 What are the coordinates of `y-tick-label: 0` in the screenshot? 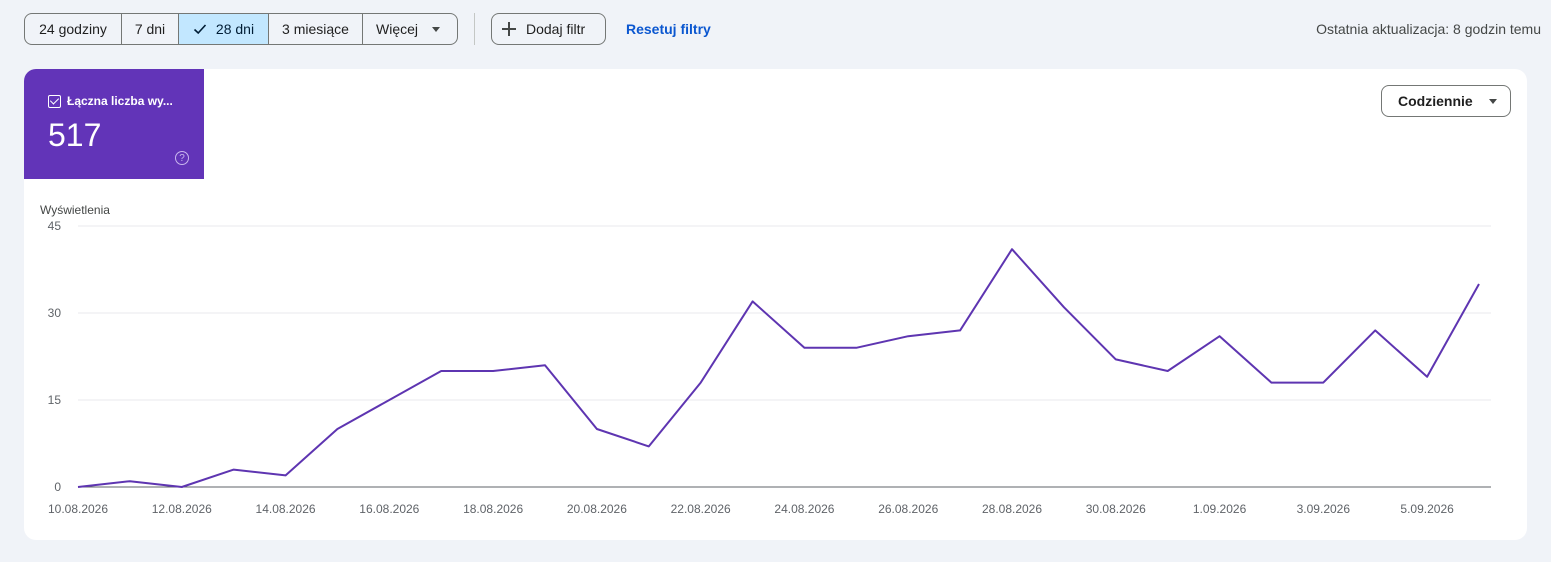 It's located at (57, 487).